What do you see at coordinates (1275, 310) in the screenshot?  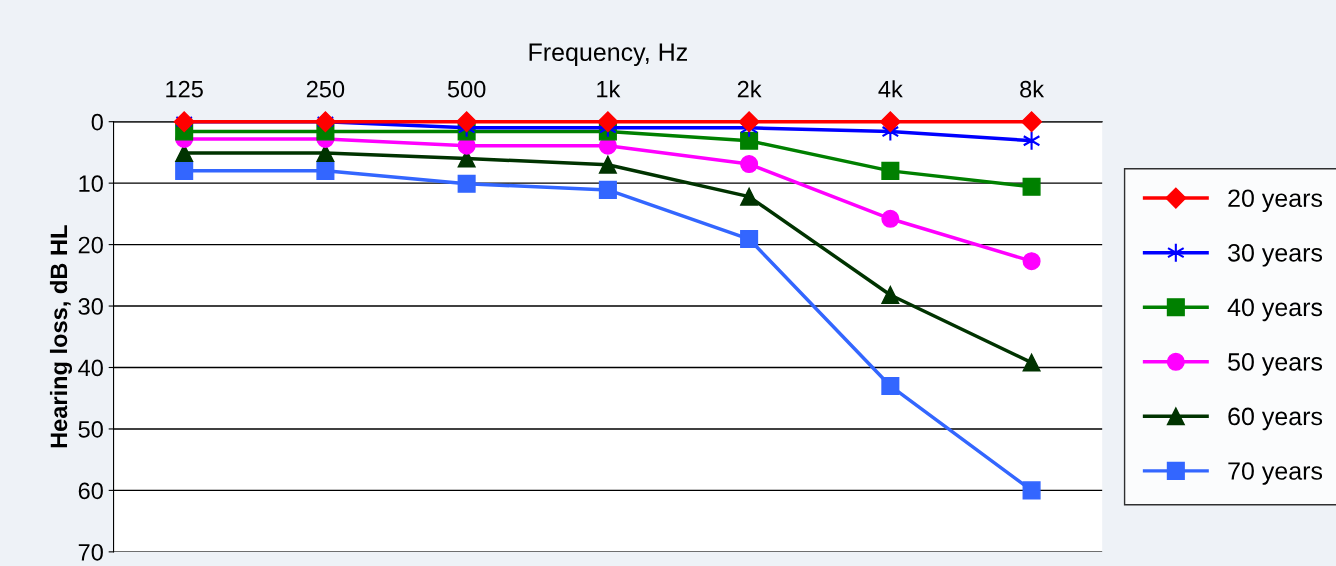 I see `legend-label: 40 years` at bounding box center [1275, 310].